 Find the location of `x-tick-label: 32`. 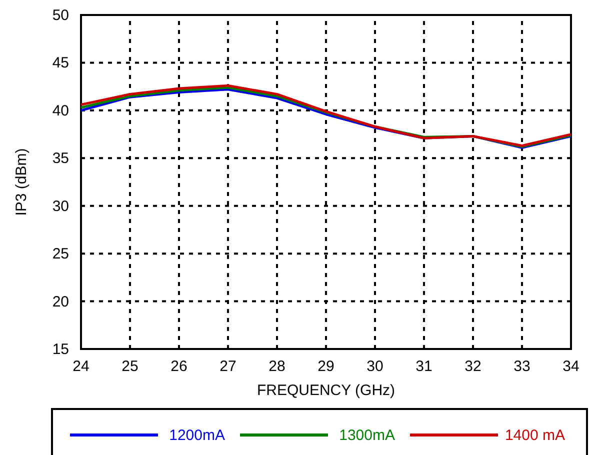

x-tick-label: 32 is located at coordinates (473, 366).